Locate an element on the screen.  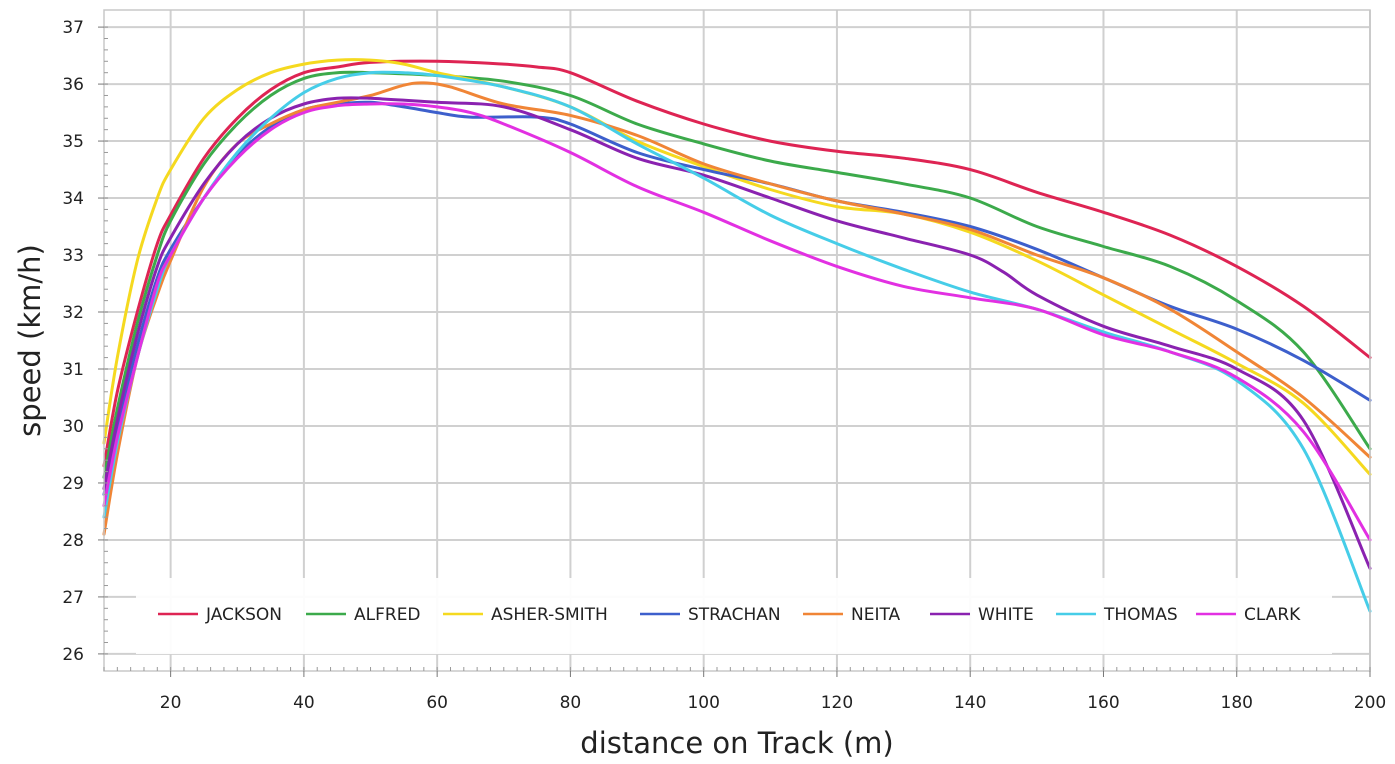
legend-item-white: WHITE is located at coordinates (982, 615).